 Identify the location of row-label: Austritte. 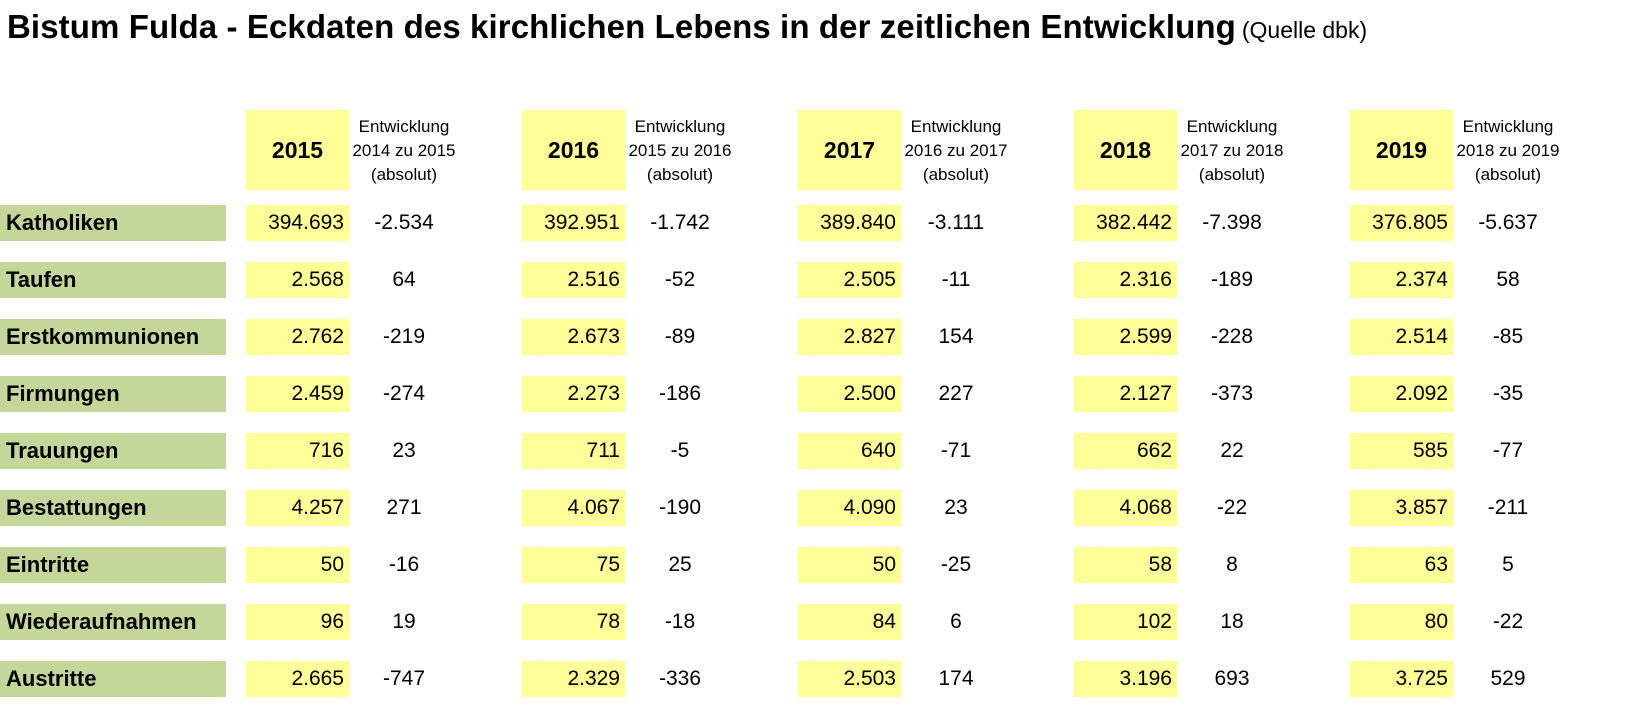
(113, 679).